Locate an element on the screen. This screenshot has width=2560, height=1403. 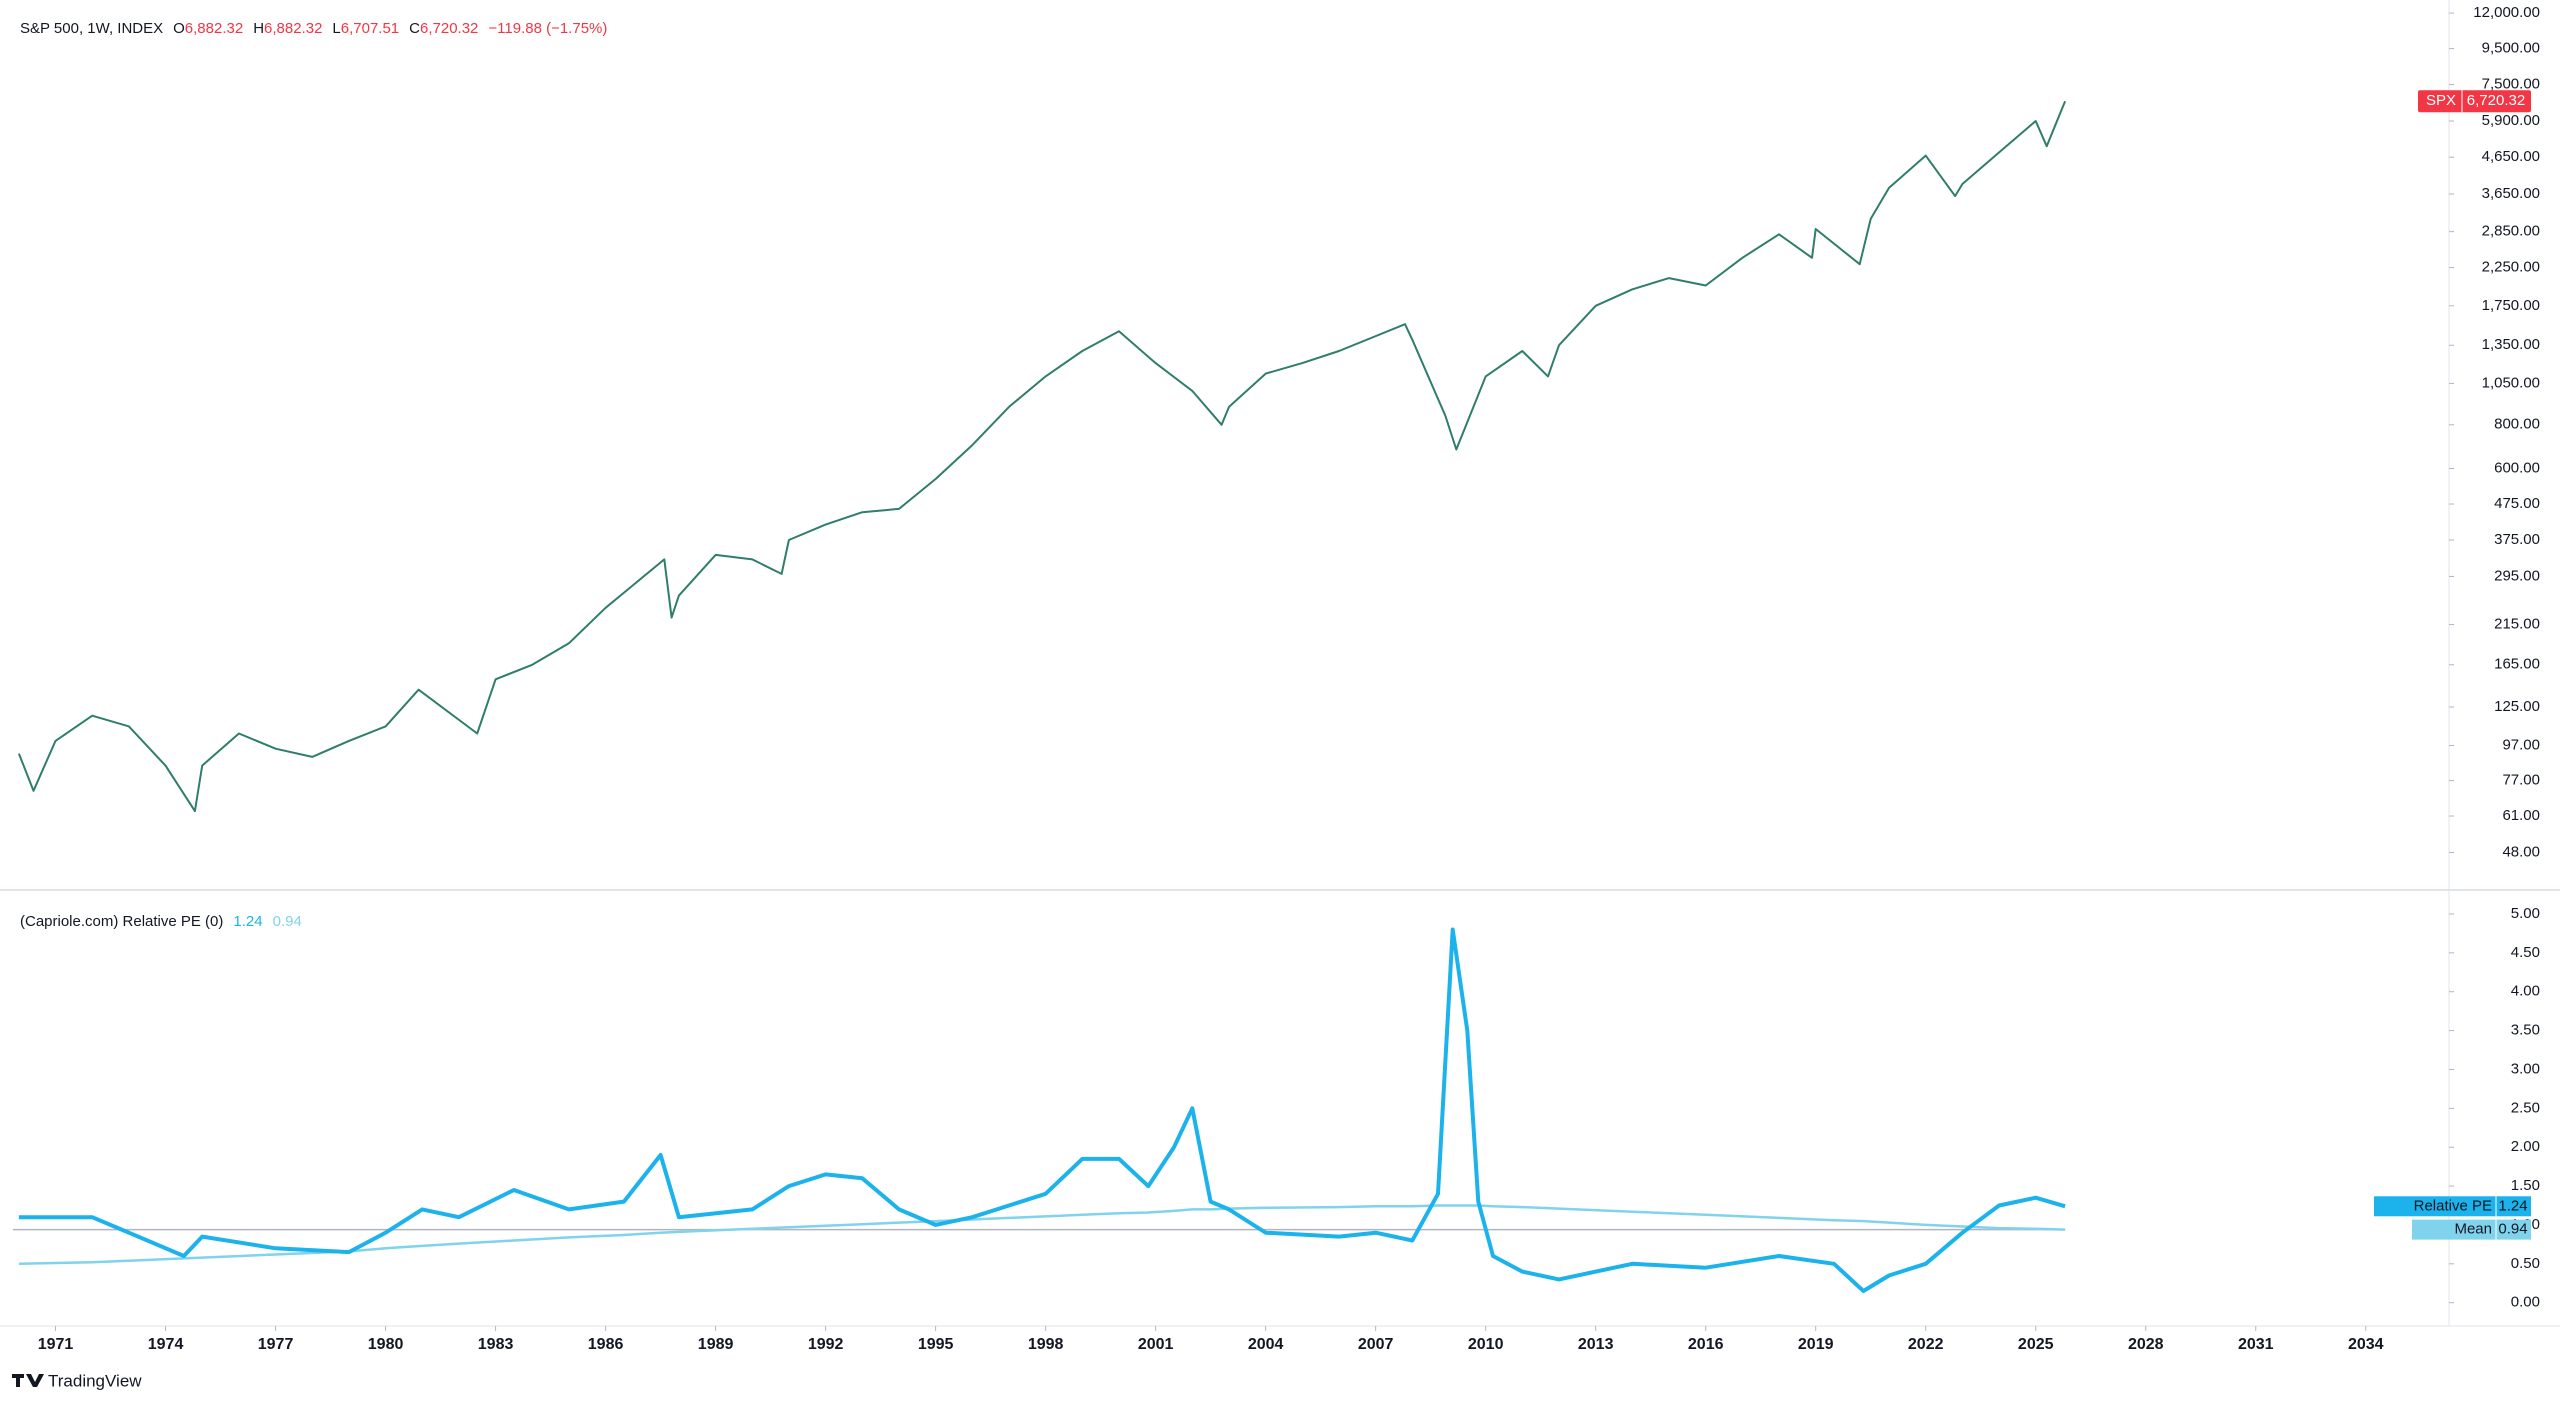
y-tick-label: 3,650.00 is located at coordinates (2511, 193).